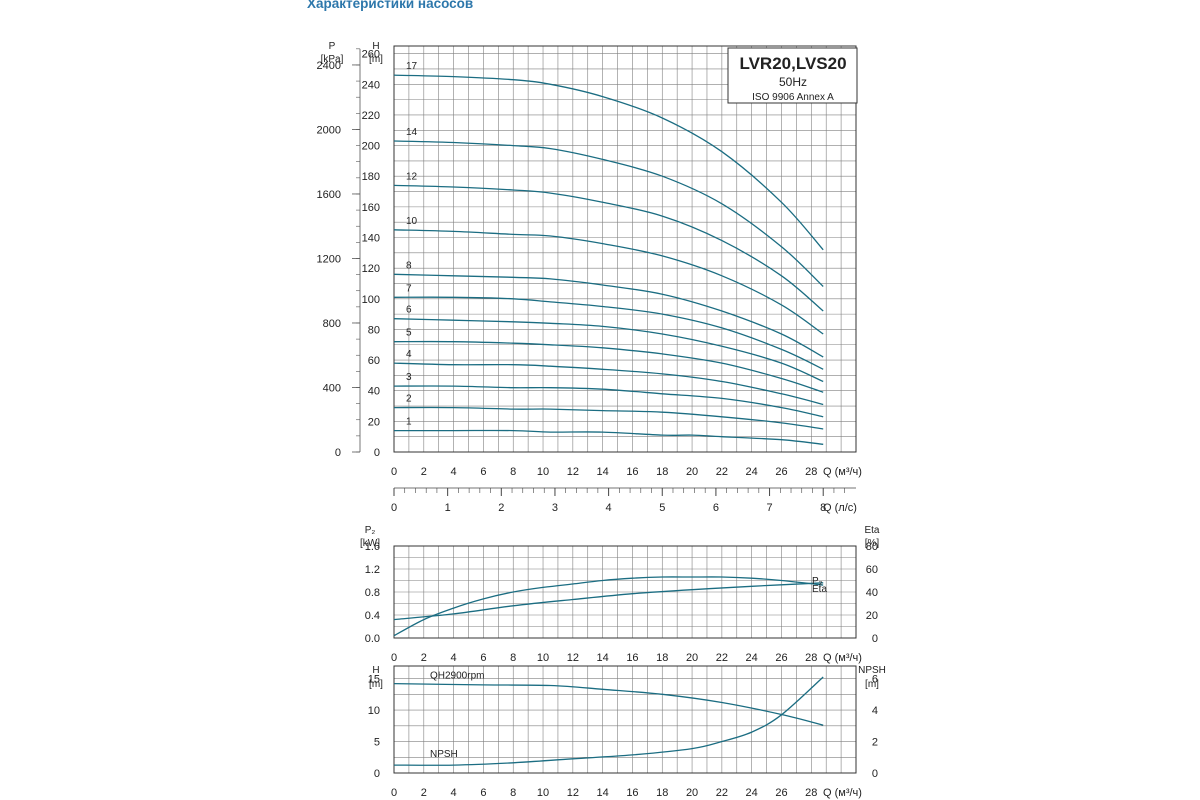 This screenshot has width=1200, height=800. What do you see at coordinates (608, 704) in the screenshot?
I see `series-line-QH2900rpm` at bounding box center [608, 704].